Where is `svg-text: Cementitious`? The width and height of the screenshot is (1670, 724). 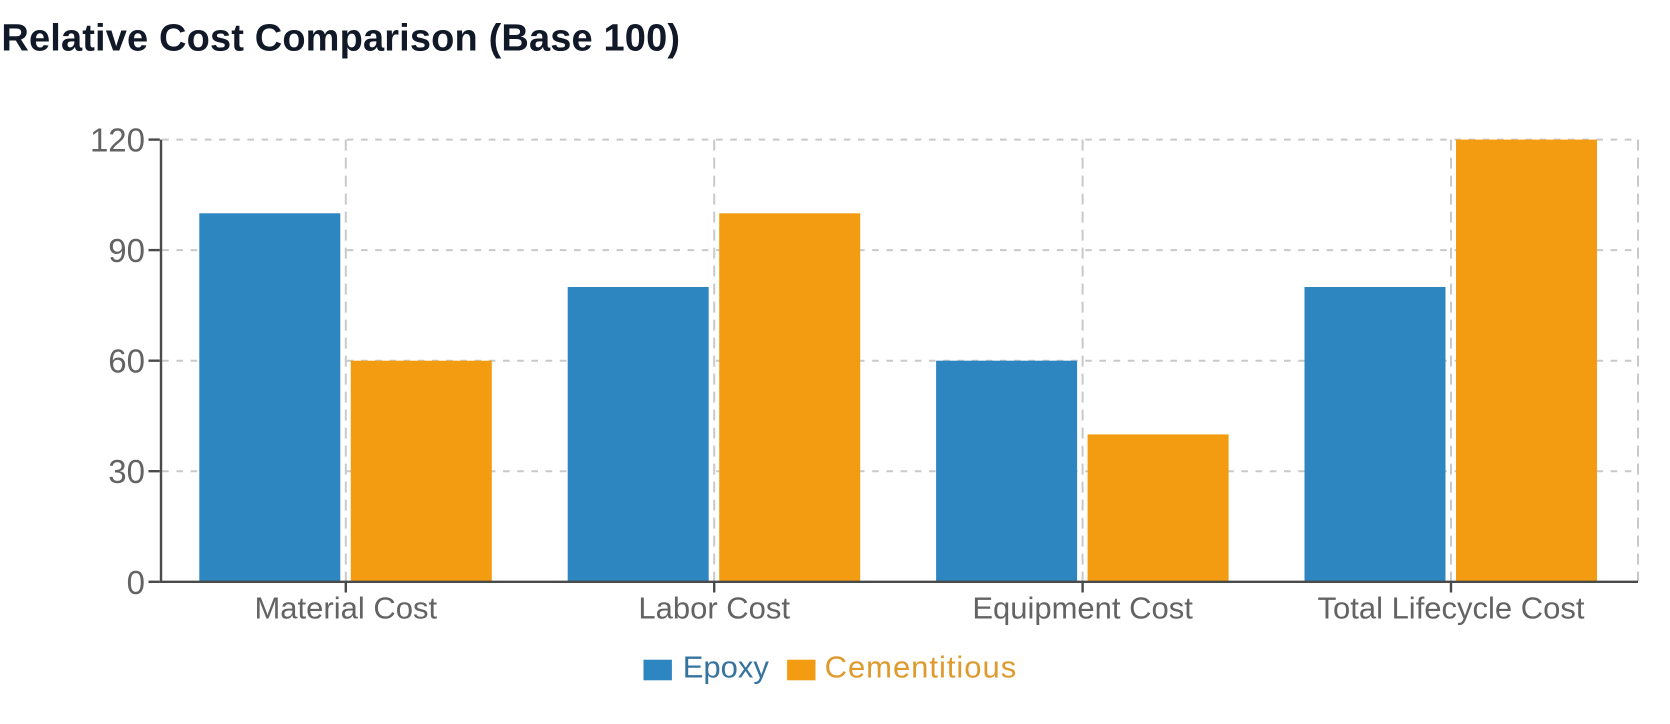 svg-text: Cementitious is located at coordinates (921, 667).